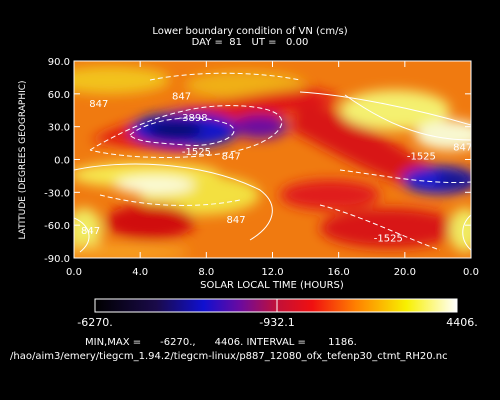 Image resolution: width=500 pixels, height=400 pixels. I want to click on x-tick-label: 20.0, so click(405, 272).